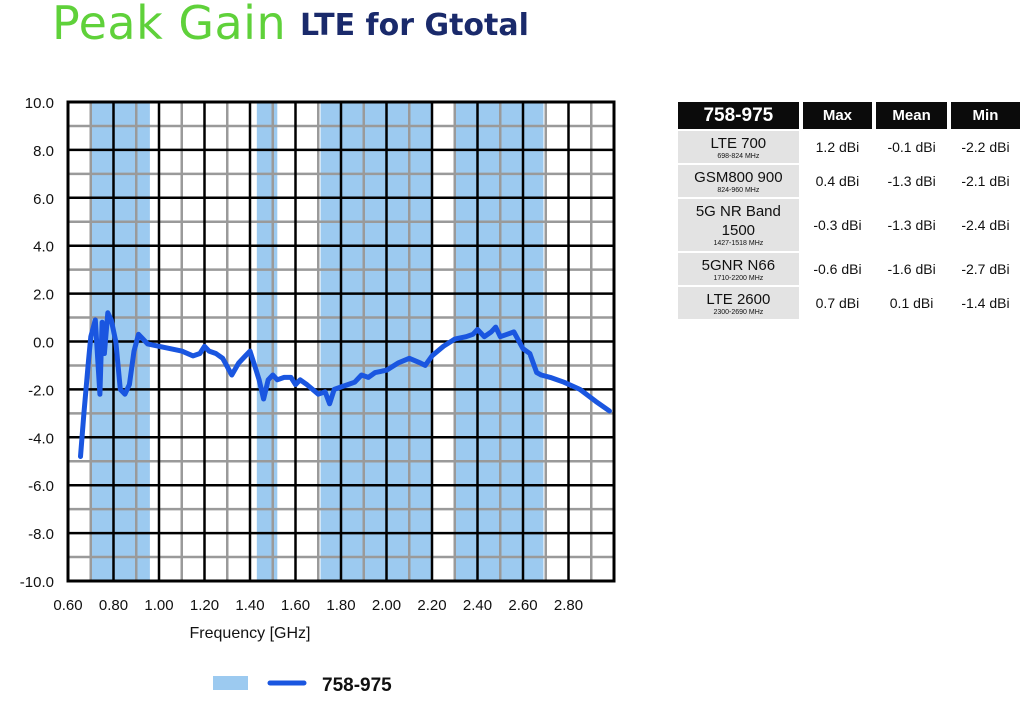 The height and width of the screenshot is (712, 1024). Describe the element at coordinates (158, 605) in the screenshot. I see `x-tick-label: 1.00` at that location.